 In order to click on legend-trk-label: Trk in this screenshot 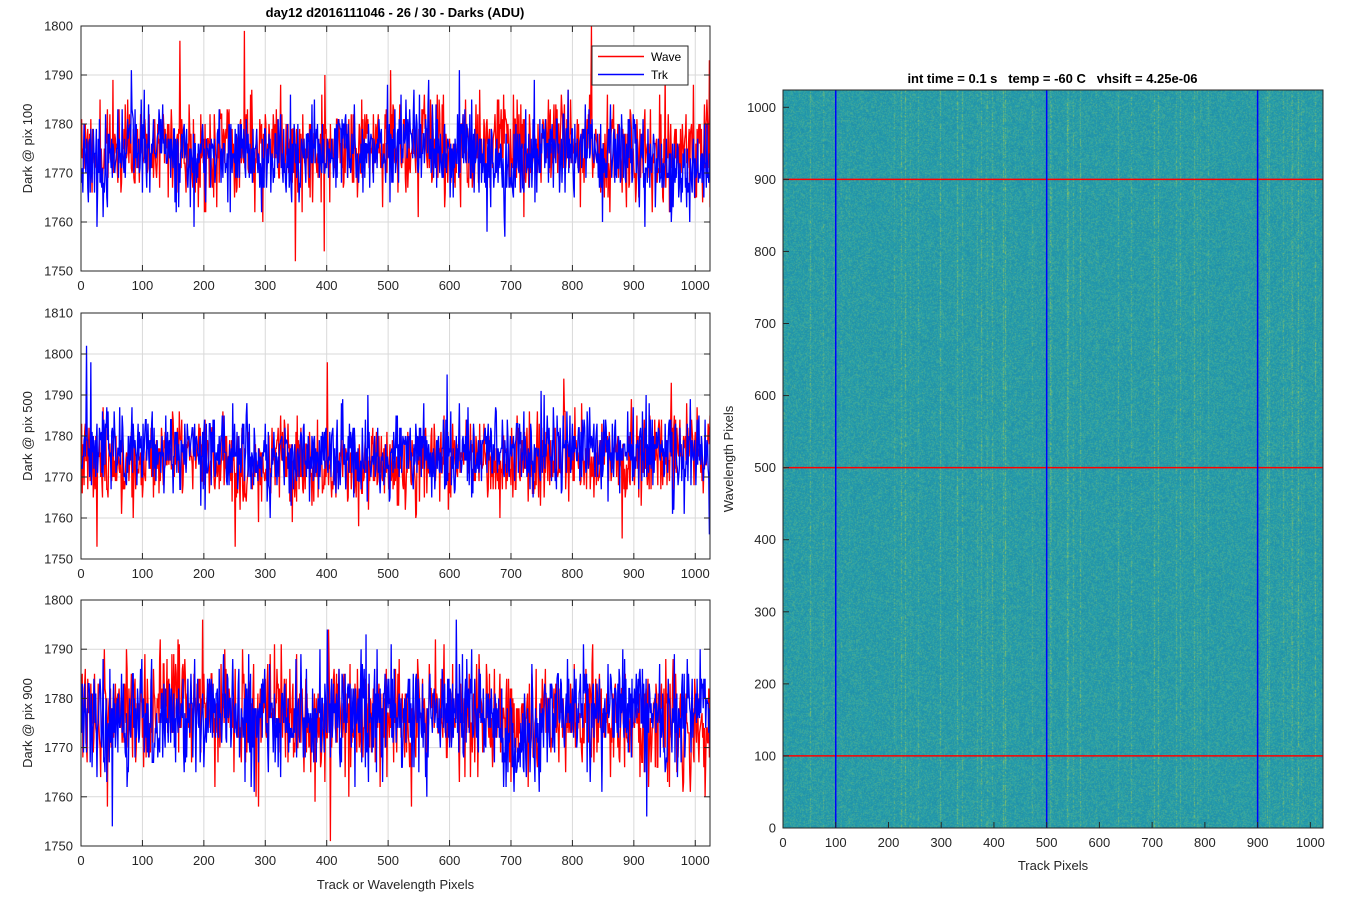, I will do `click(660, 75)`.